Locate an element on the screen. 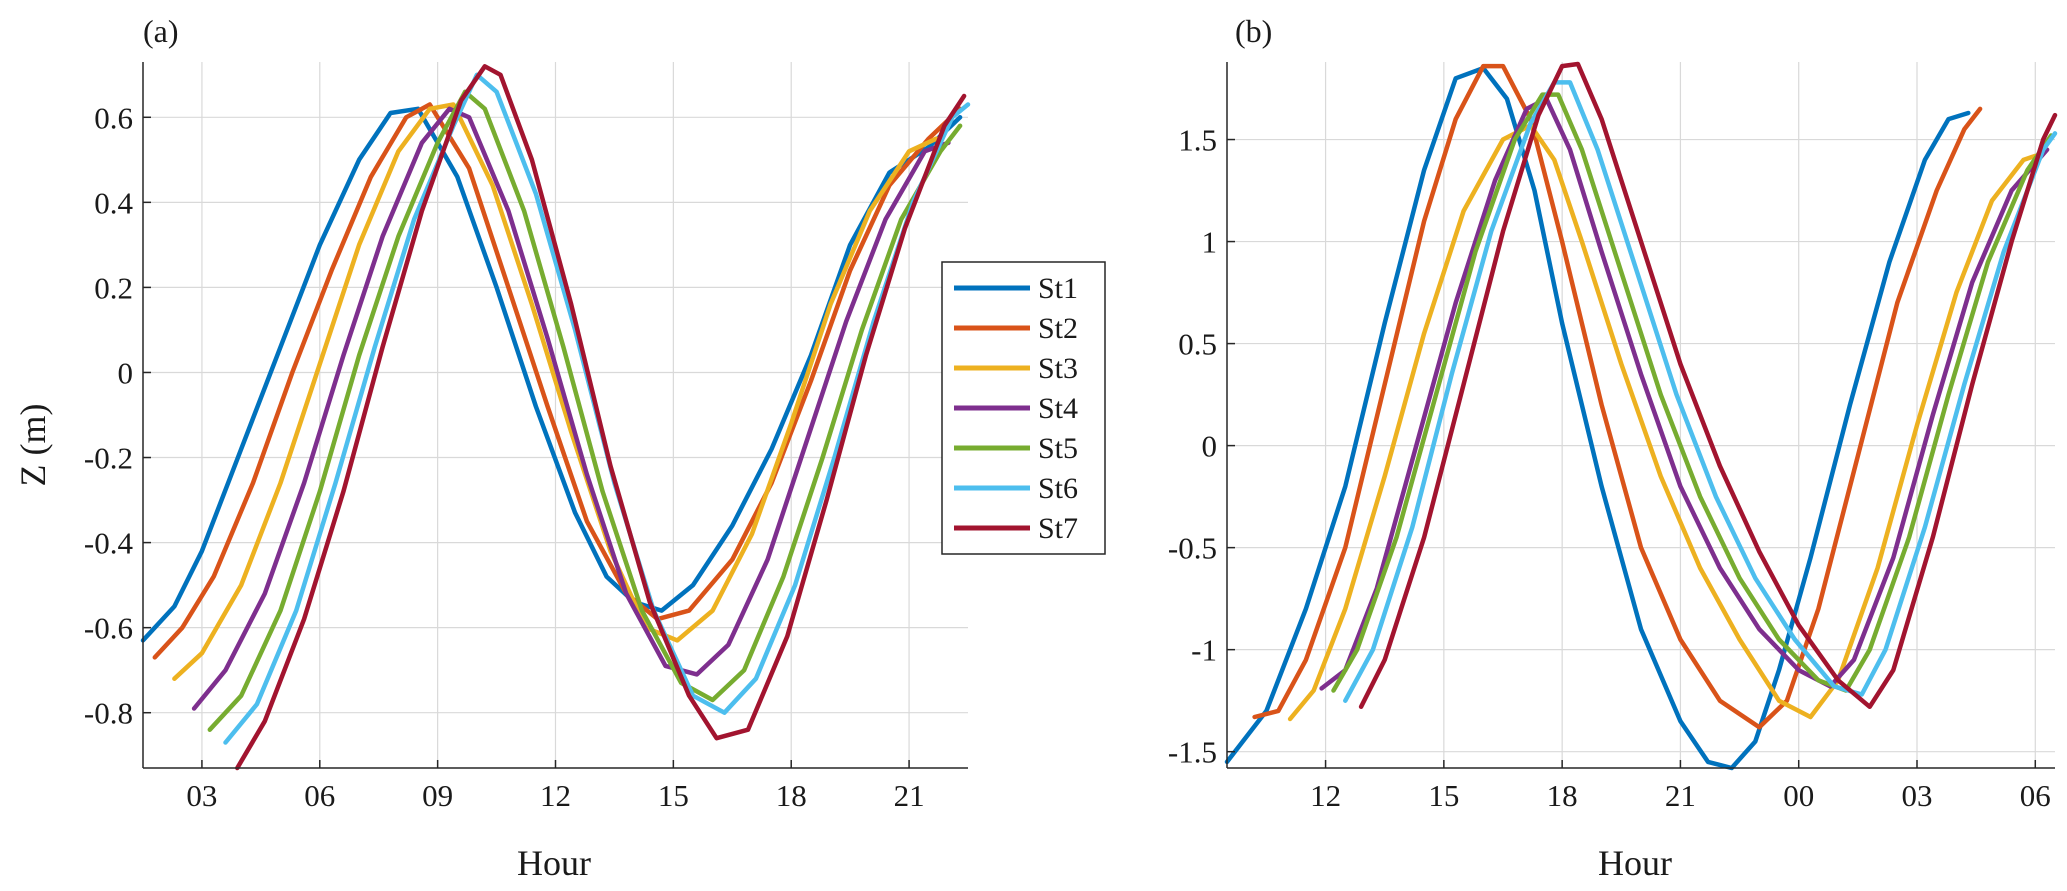 This screenshot has height=891, width=2067. legend: St1 St2 St3 St4 St5 St6 St7 is located at coordinates (1023, 408).